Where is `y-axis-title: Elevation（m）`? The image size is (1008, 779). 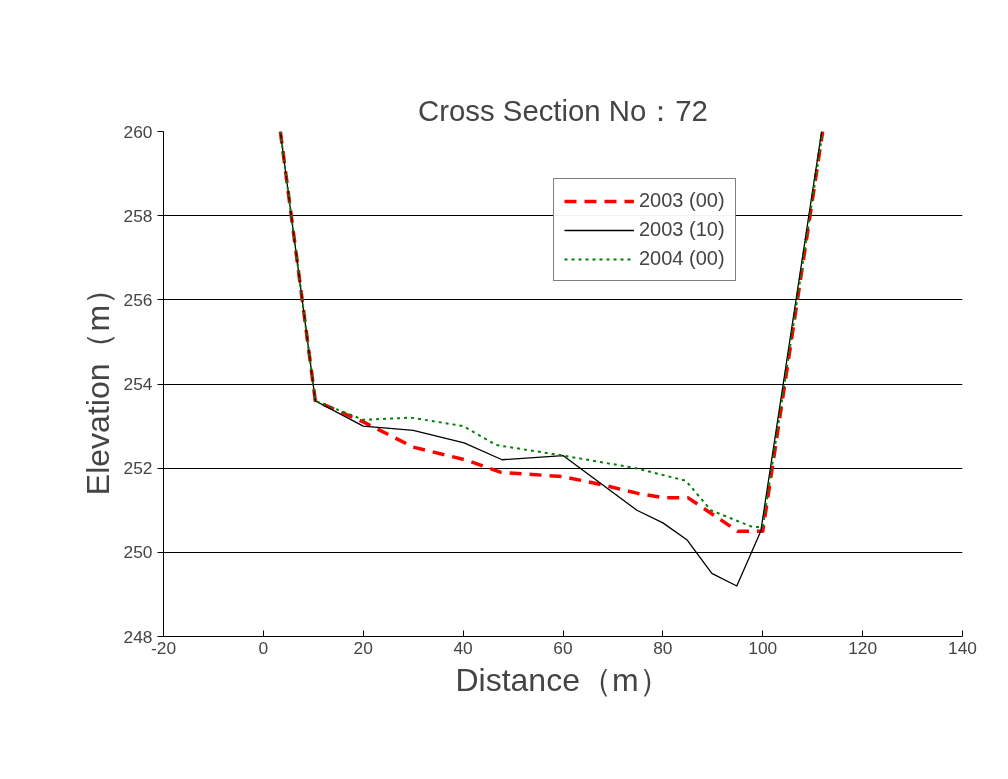
y-axis-title: Elevation（m） is located at coordinates (97, 384).